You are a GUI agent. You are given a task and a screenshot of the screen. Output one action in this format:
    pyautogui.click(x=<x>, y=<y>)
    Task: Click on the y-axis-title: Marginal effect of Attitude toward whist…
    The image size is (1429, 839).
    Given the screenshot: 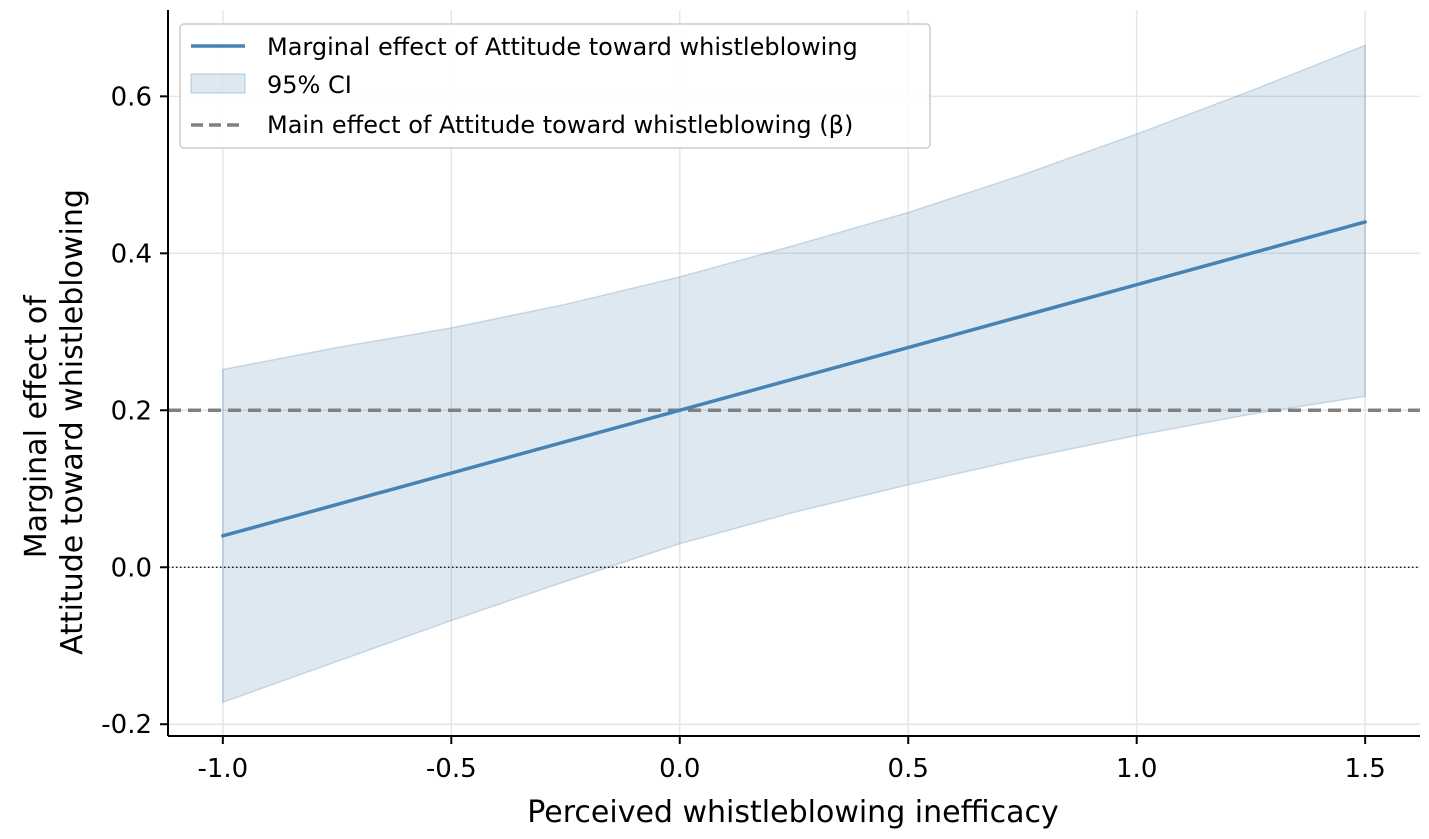 What is the action you would take?
    pyautogui.click(x=54, y=422)
    